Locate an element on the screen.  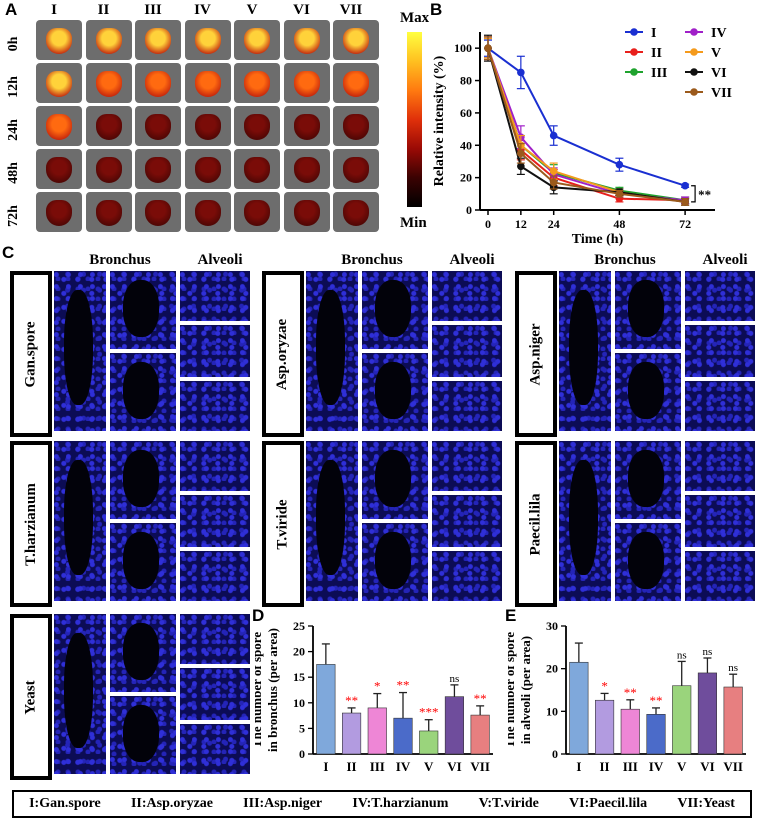
y-tick-label: 100 is located at coordinates (463, 48).